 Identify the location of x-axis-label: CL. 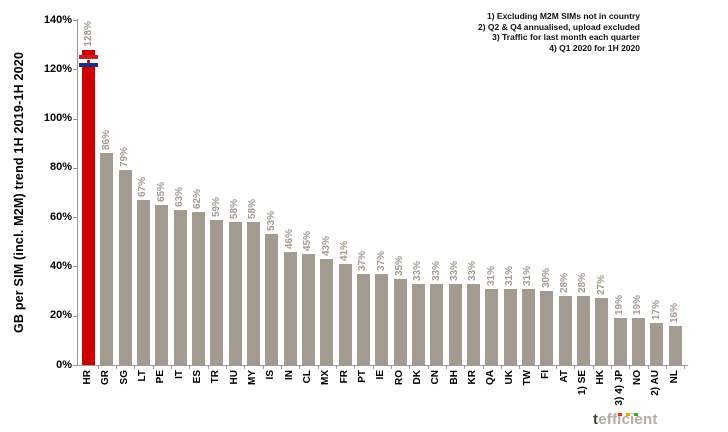
(307, 377).